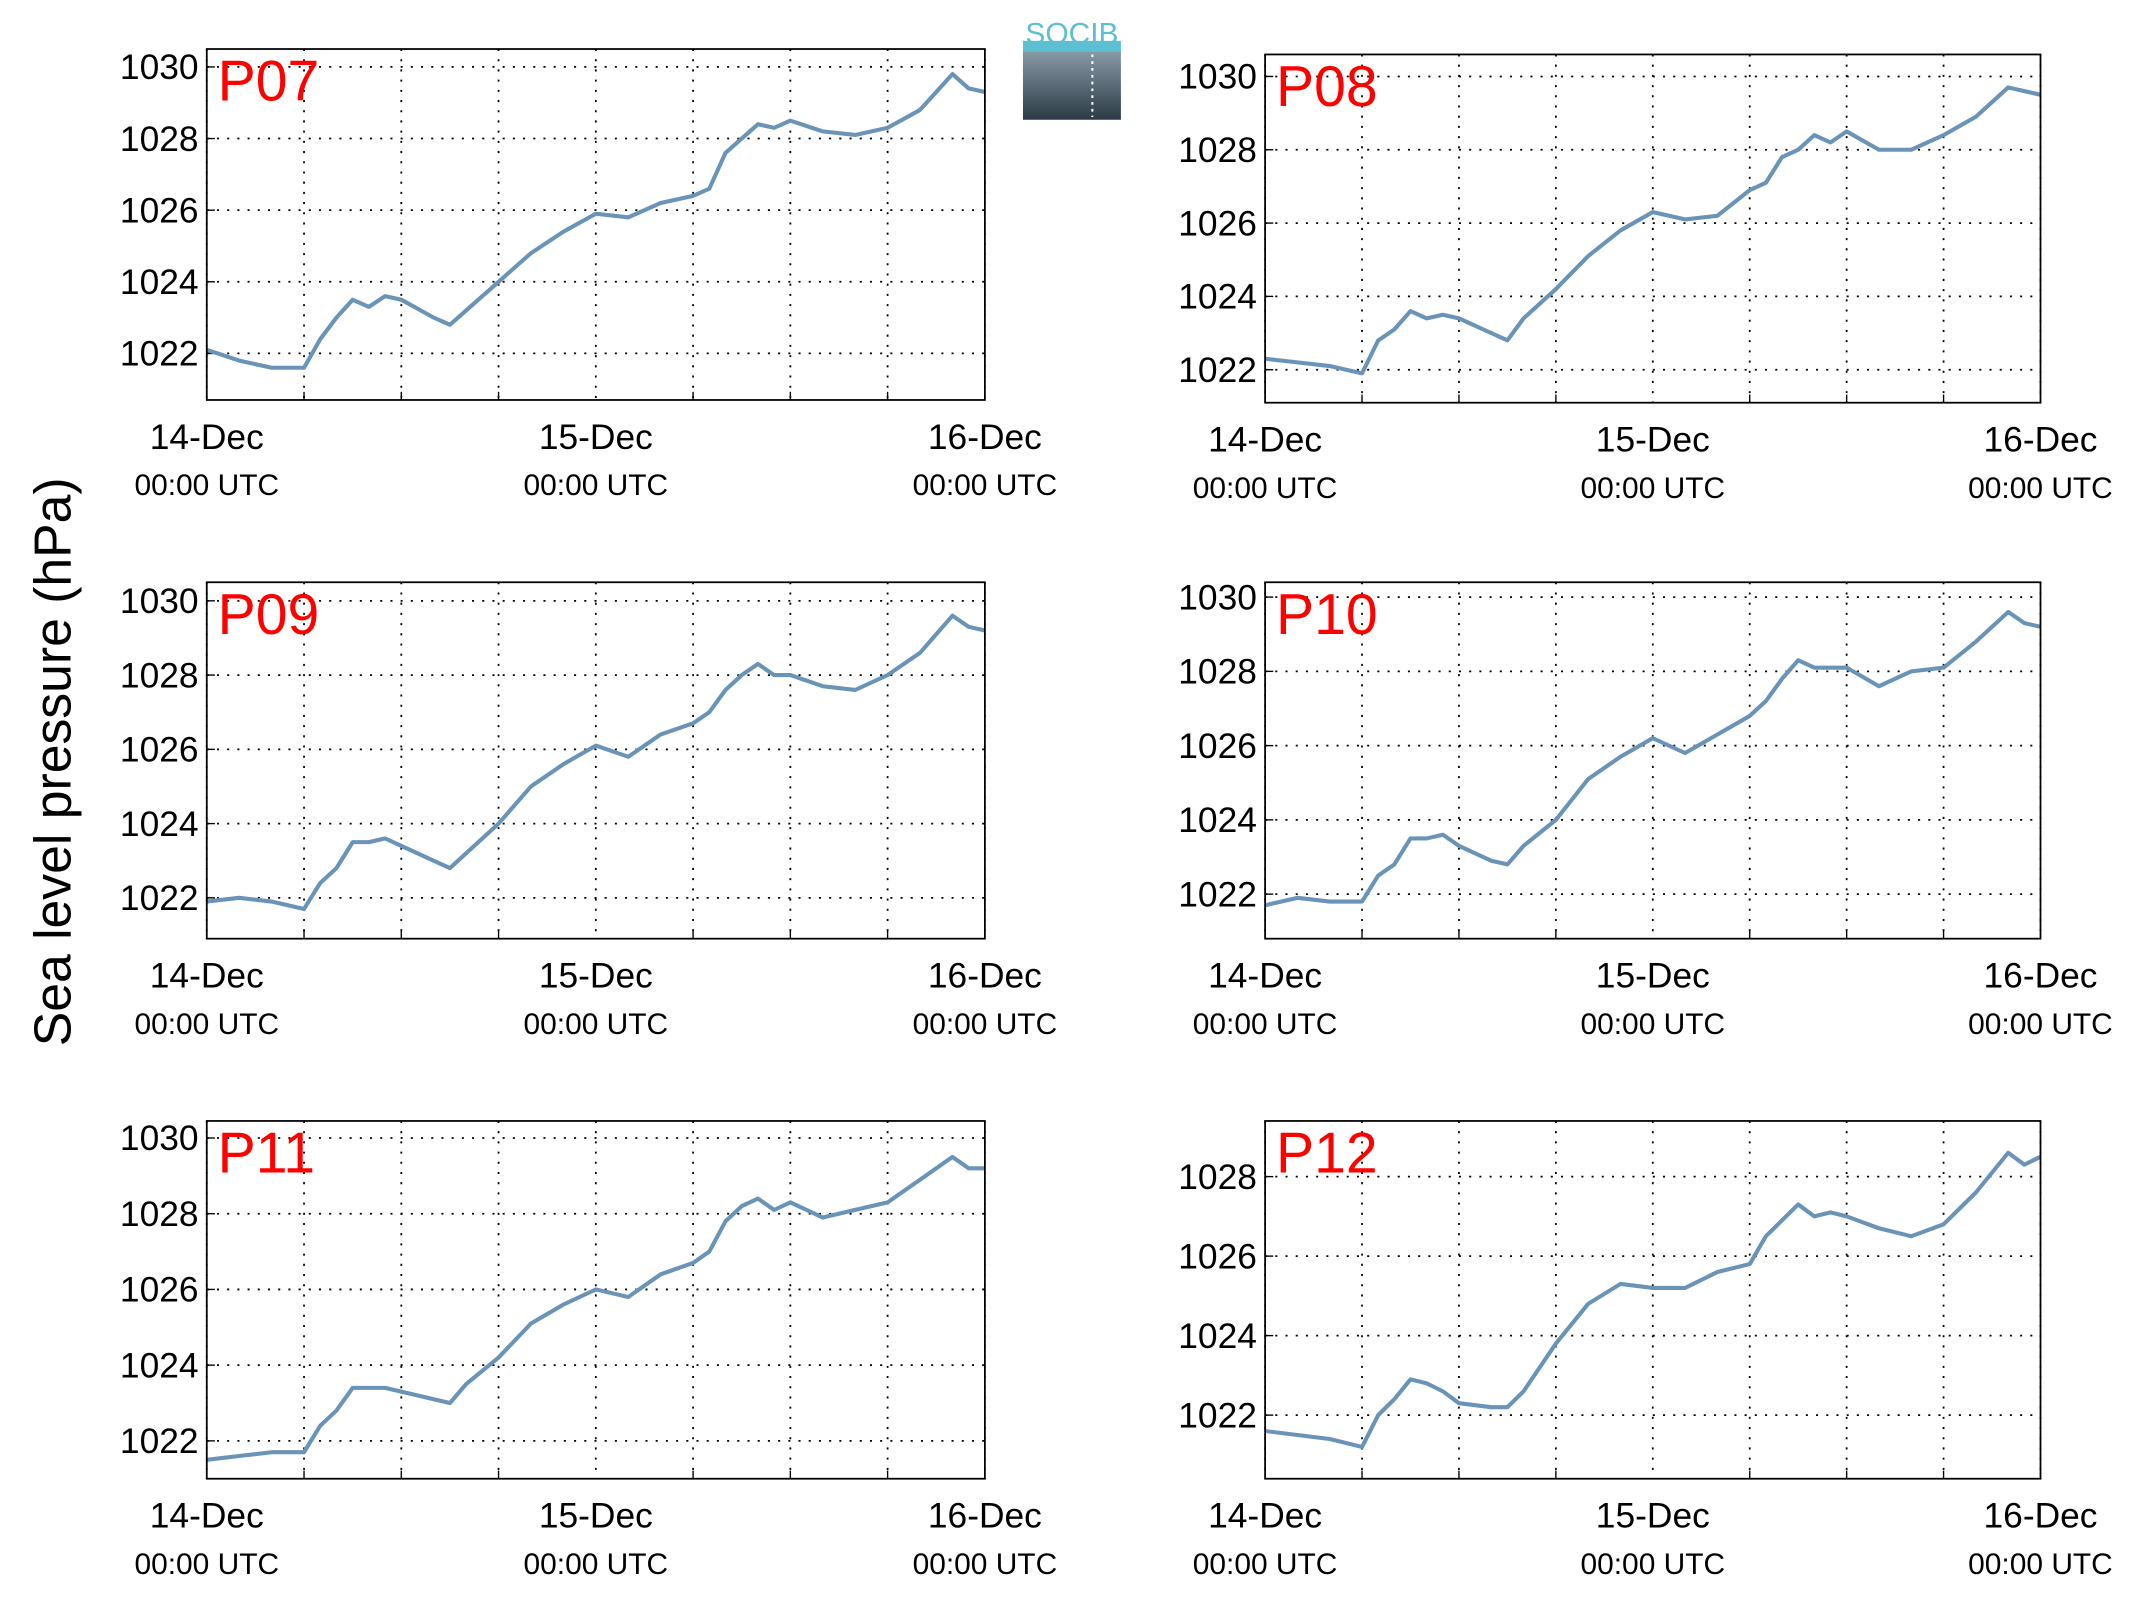 The height and width of the screenshot is (1608, 2133). What do you see at coordinates (1071, 34) in the screenshot?
I see `logo-text: SOCIB` at bounding box center [1071, 34].